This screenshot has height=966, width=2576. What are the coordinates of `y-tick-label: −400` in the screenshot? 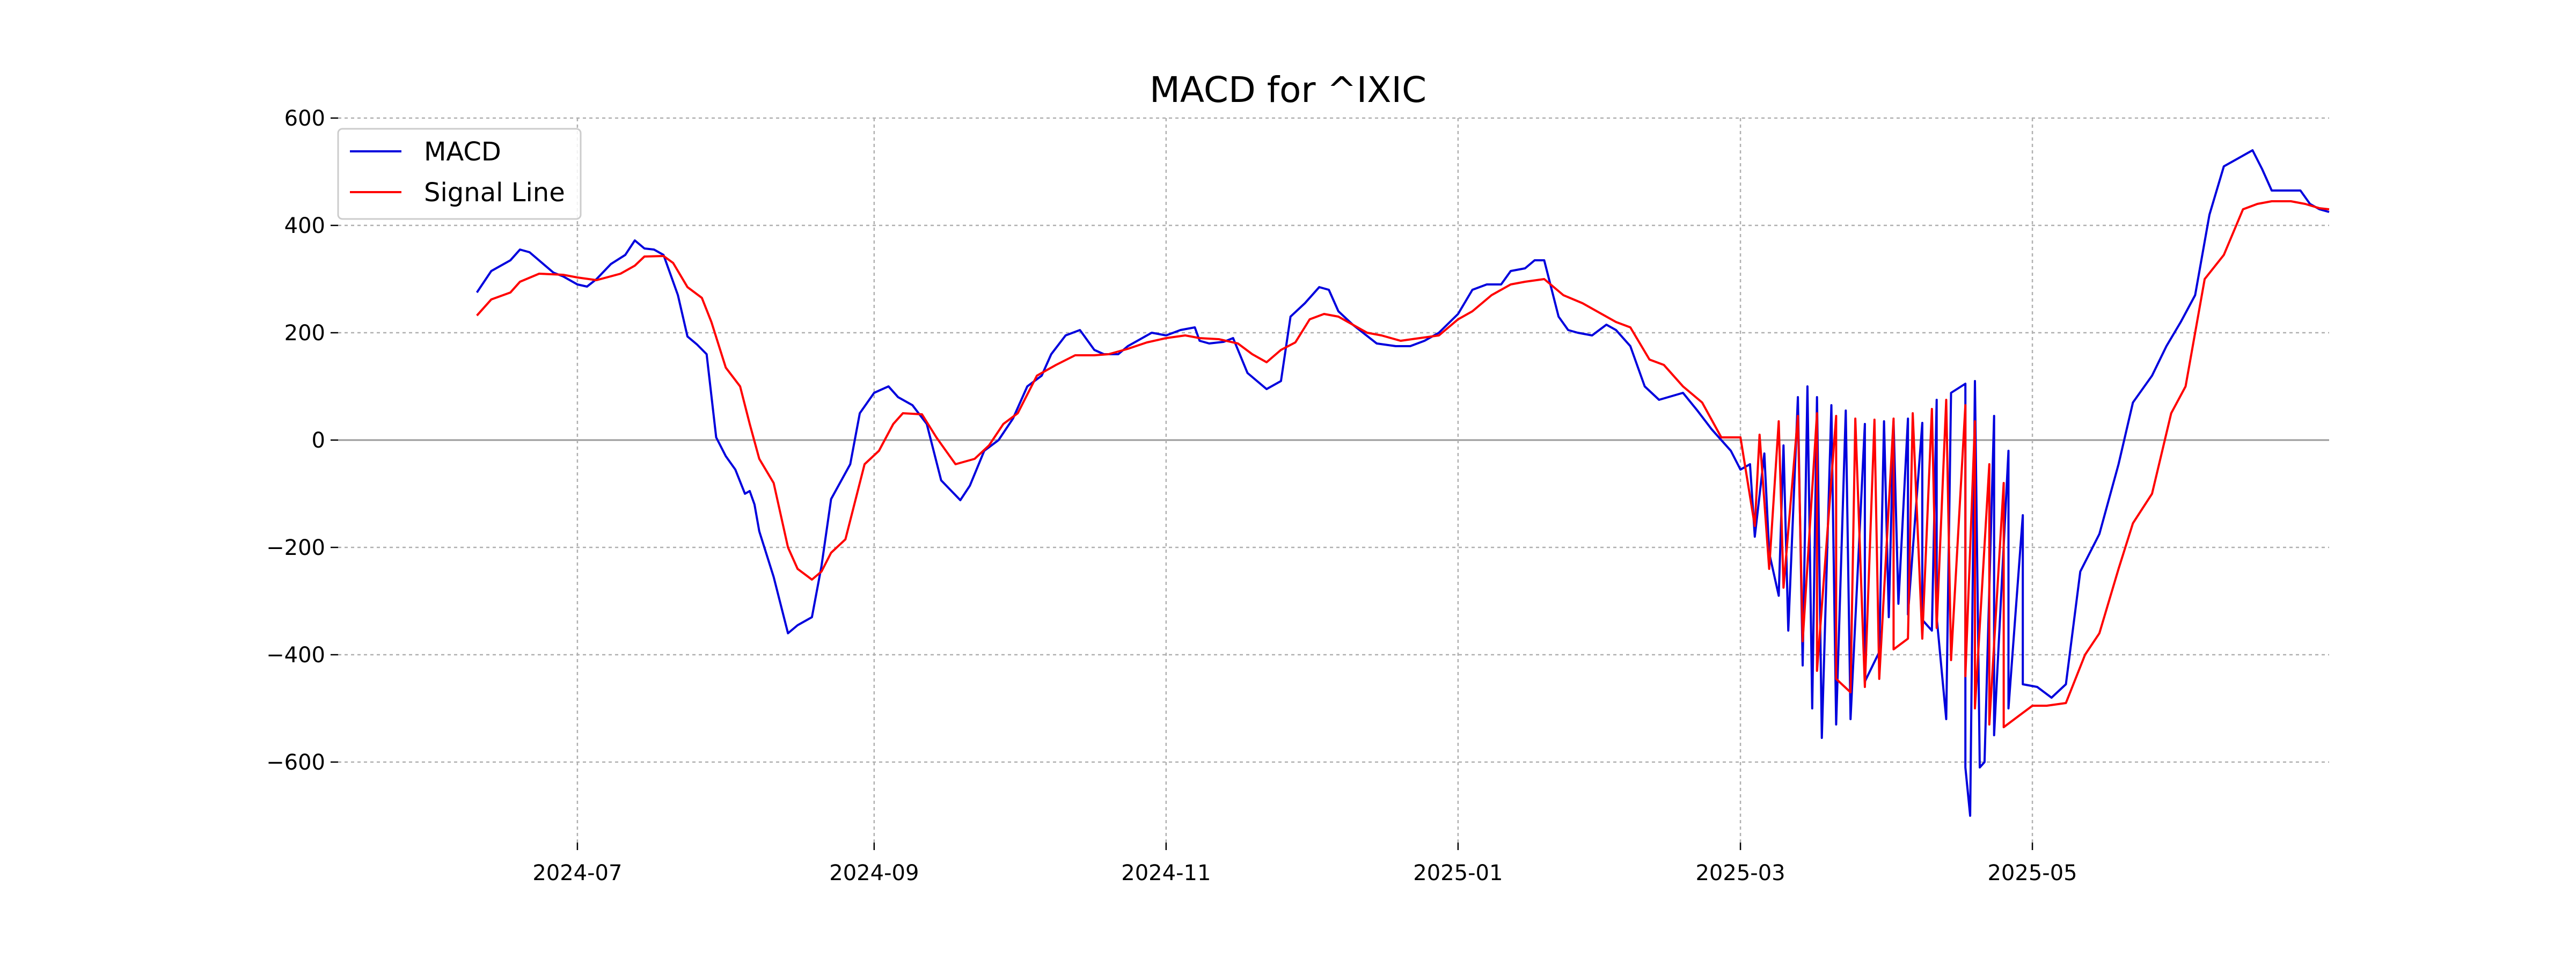 It's located at (295, 655).